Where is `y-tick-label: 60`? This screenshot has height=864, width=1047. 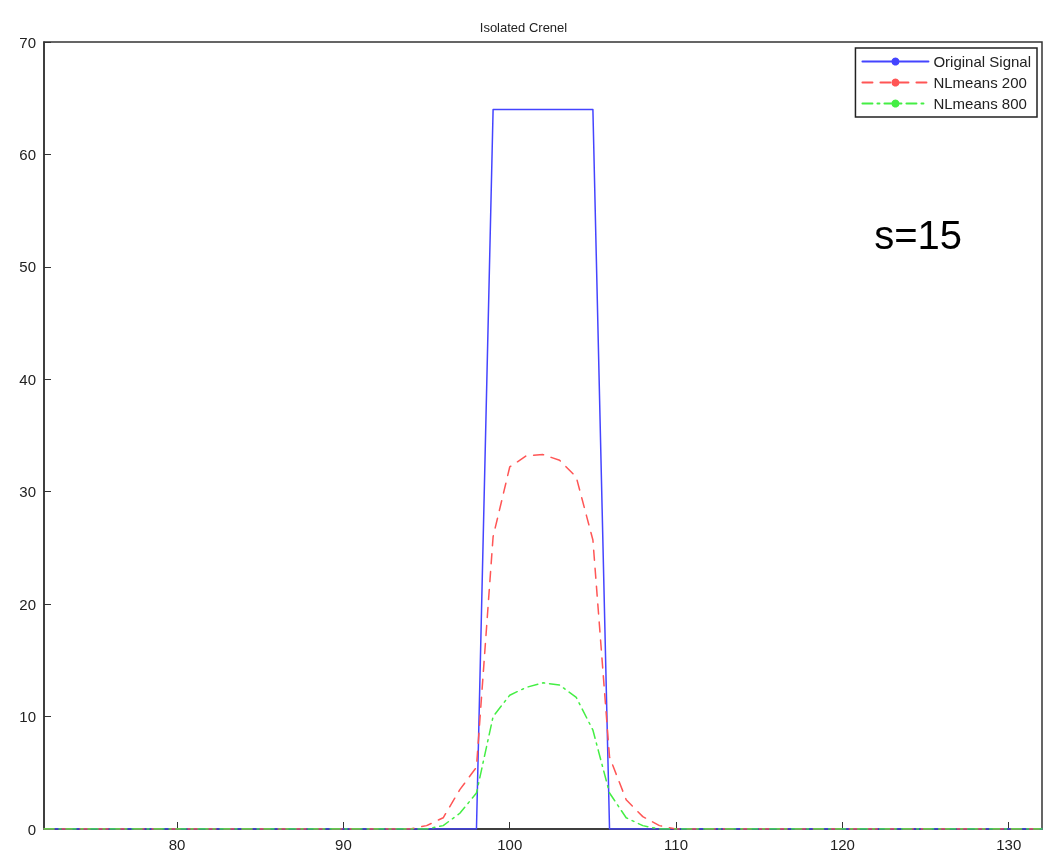
y-tick-label: 60 is located at coordinates (27, 154).